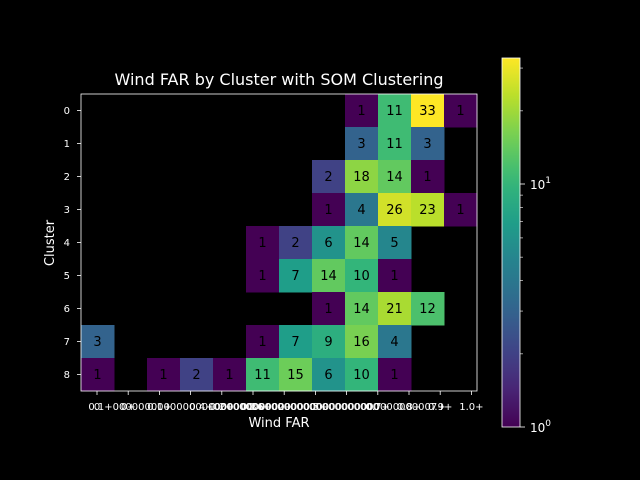  What do you see at coordinates (394, 243) in the screenshot?
I see `cell-value-label: 5` at bounding box center [394, 243].